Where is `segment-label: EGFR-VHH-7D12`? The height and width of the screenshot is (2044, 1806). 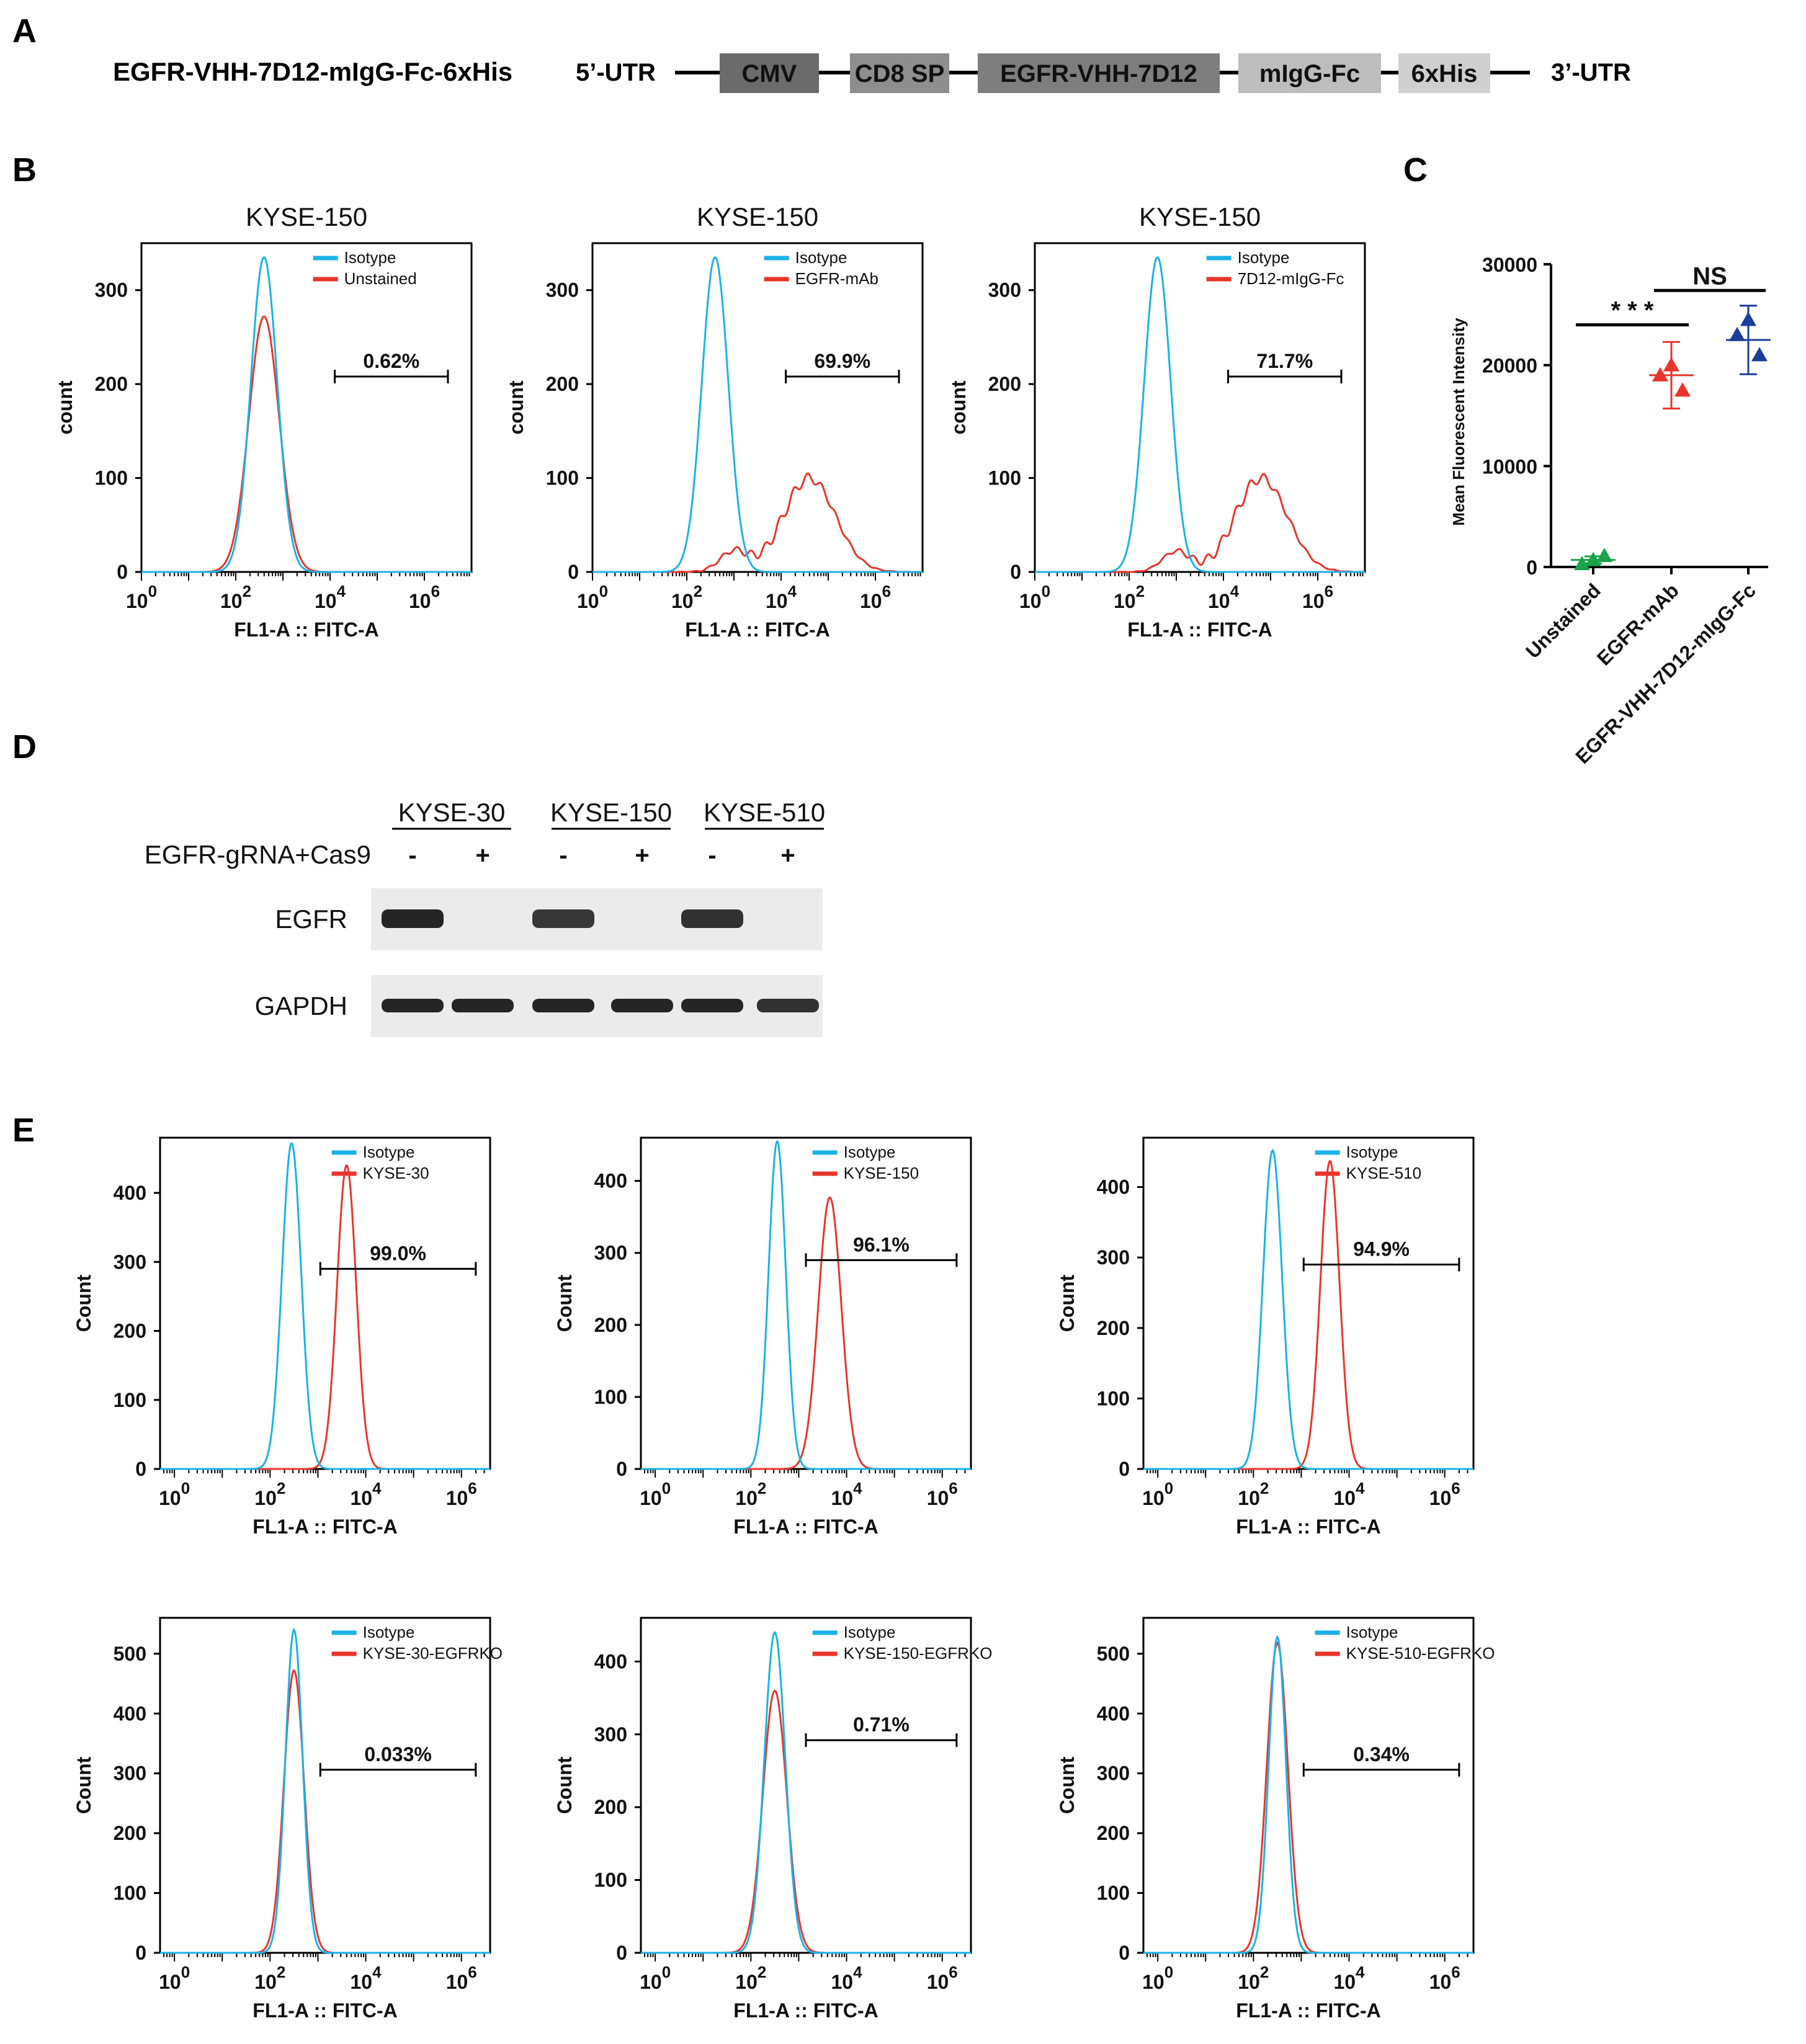 segment-label: EGFR-VHH-7D12 is located at coordinates (1098, 73).